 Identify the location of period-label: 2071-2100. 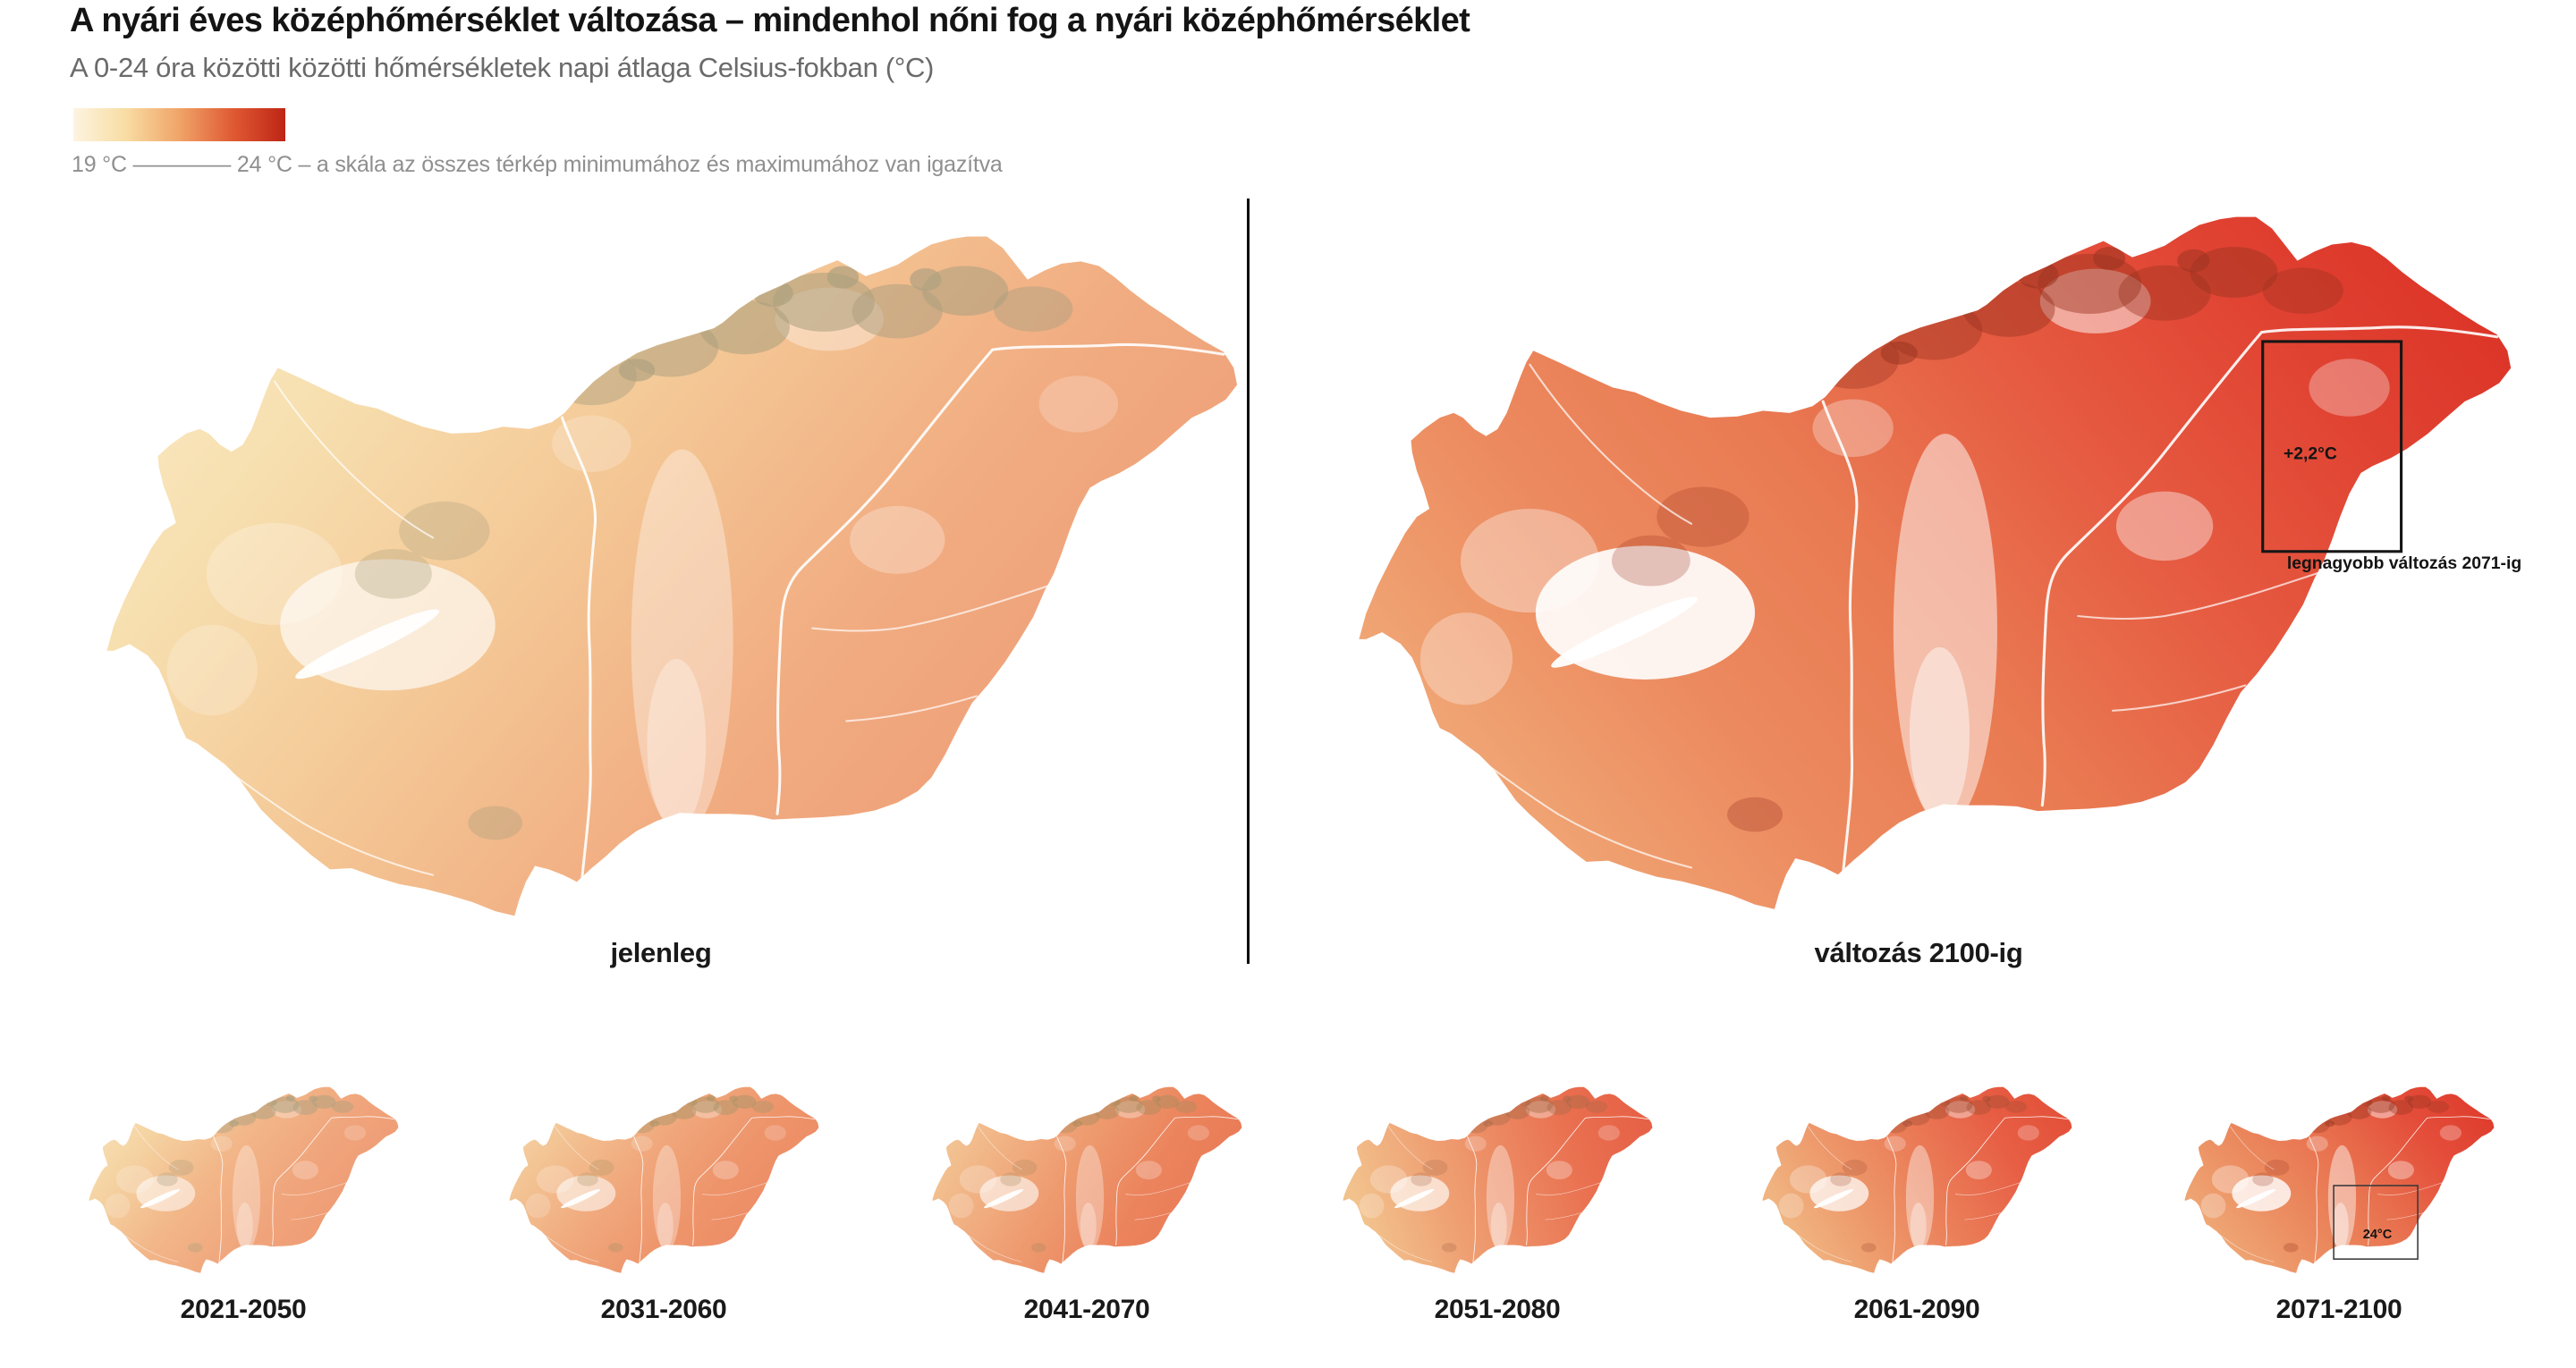
(2338, 1310).